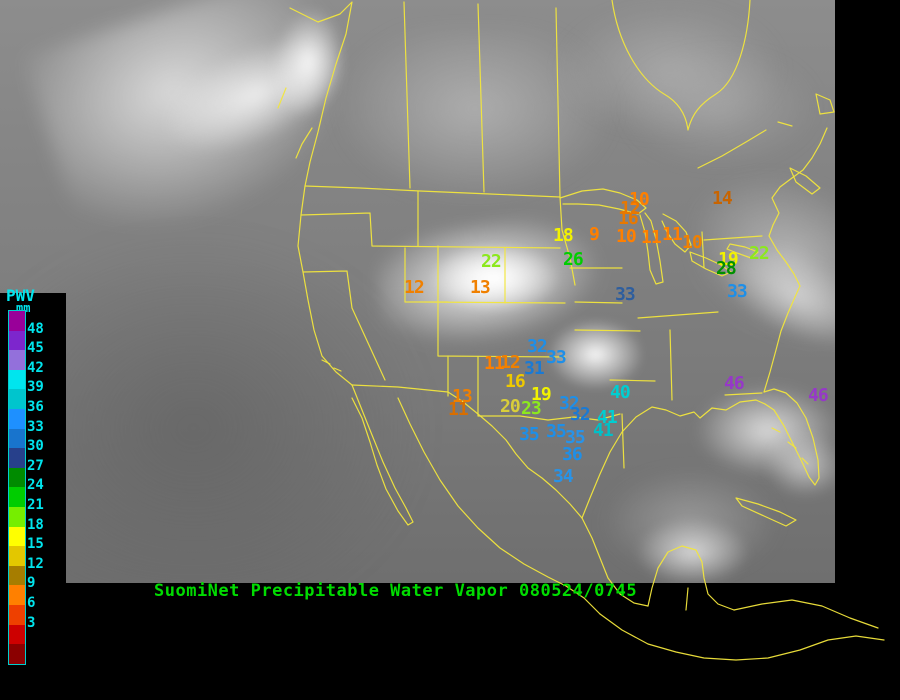 The image size is (900, 700). What do you see at coordinates (35, 465) in the screenshot?
I see `legend-label: 27` at bounding box center [35, 465].